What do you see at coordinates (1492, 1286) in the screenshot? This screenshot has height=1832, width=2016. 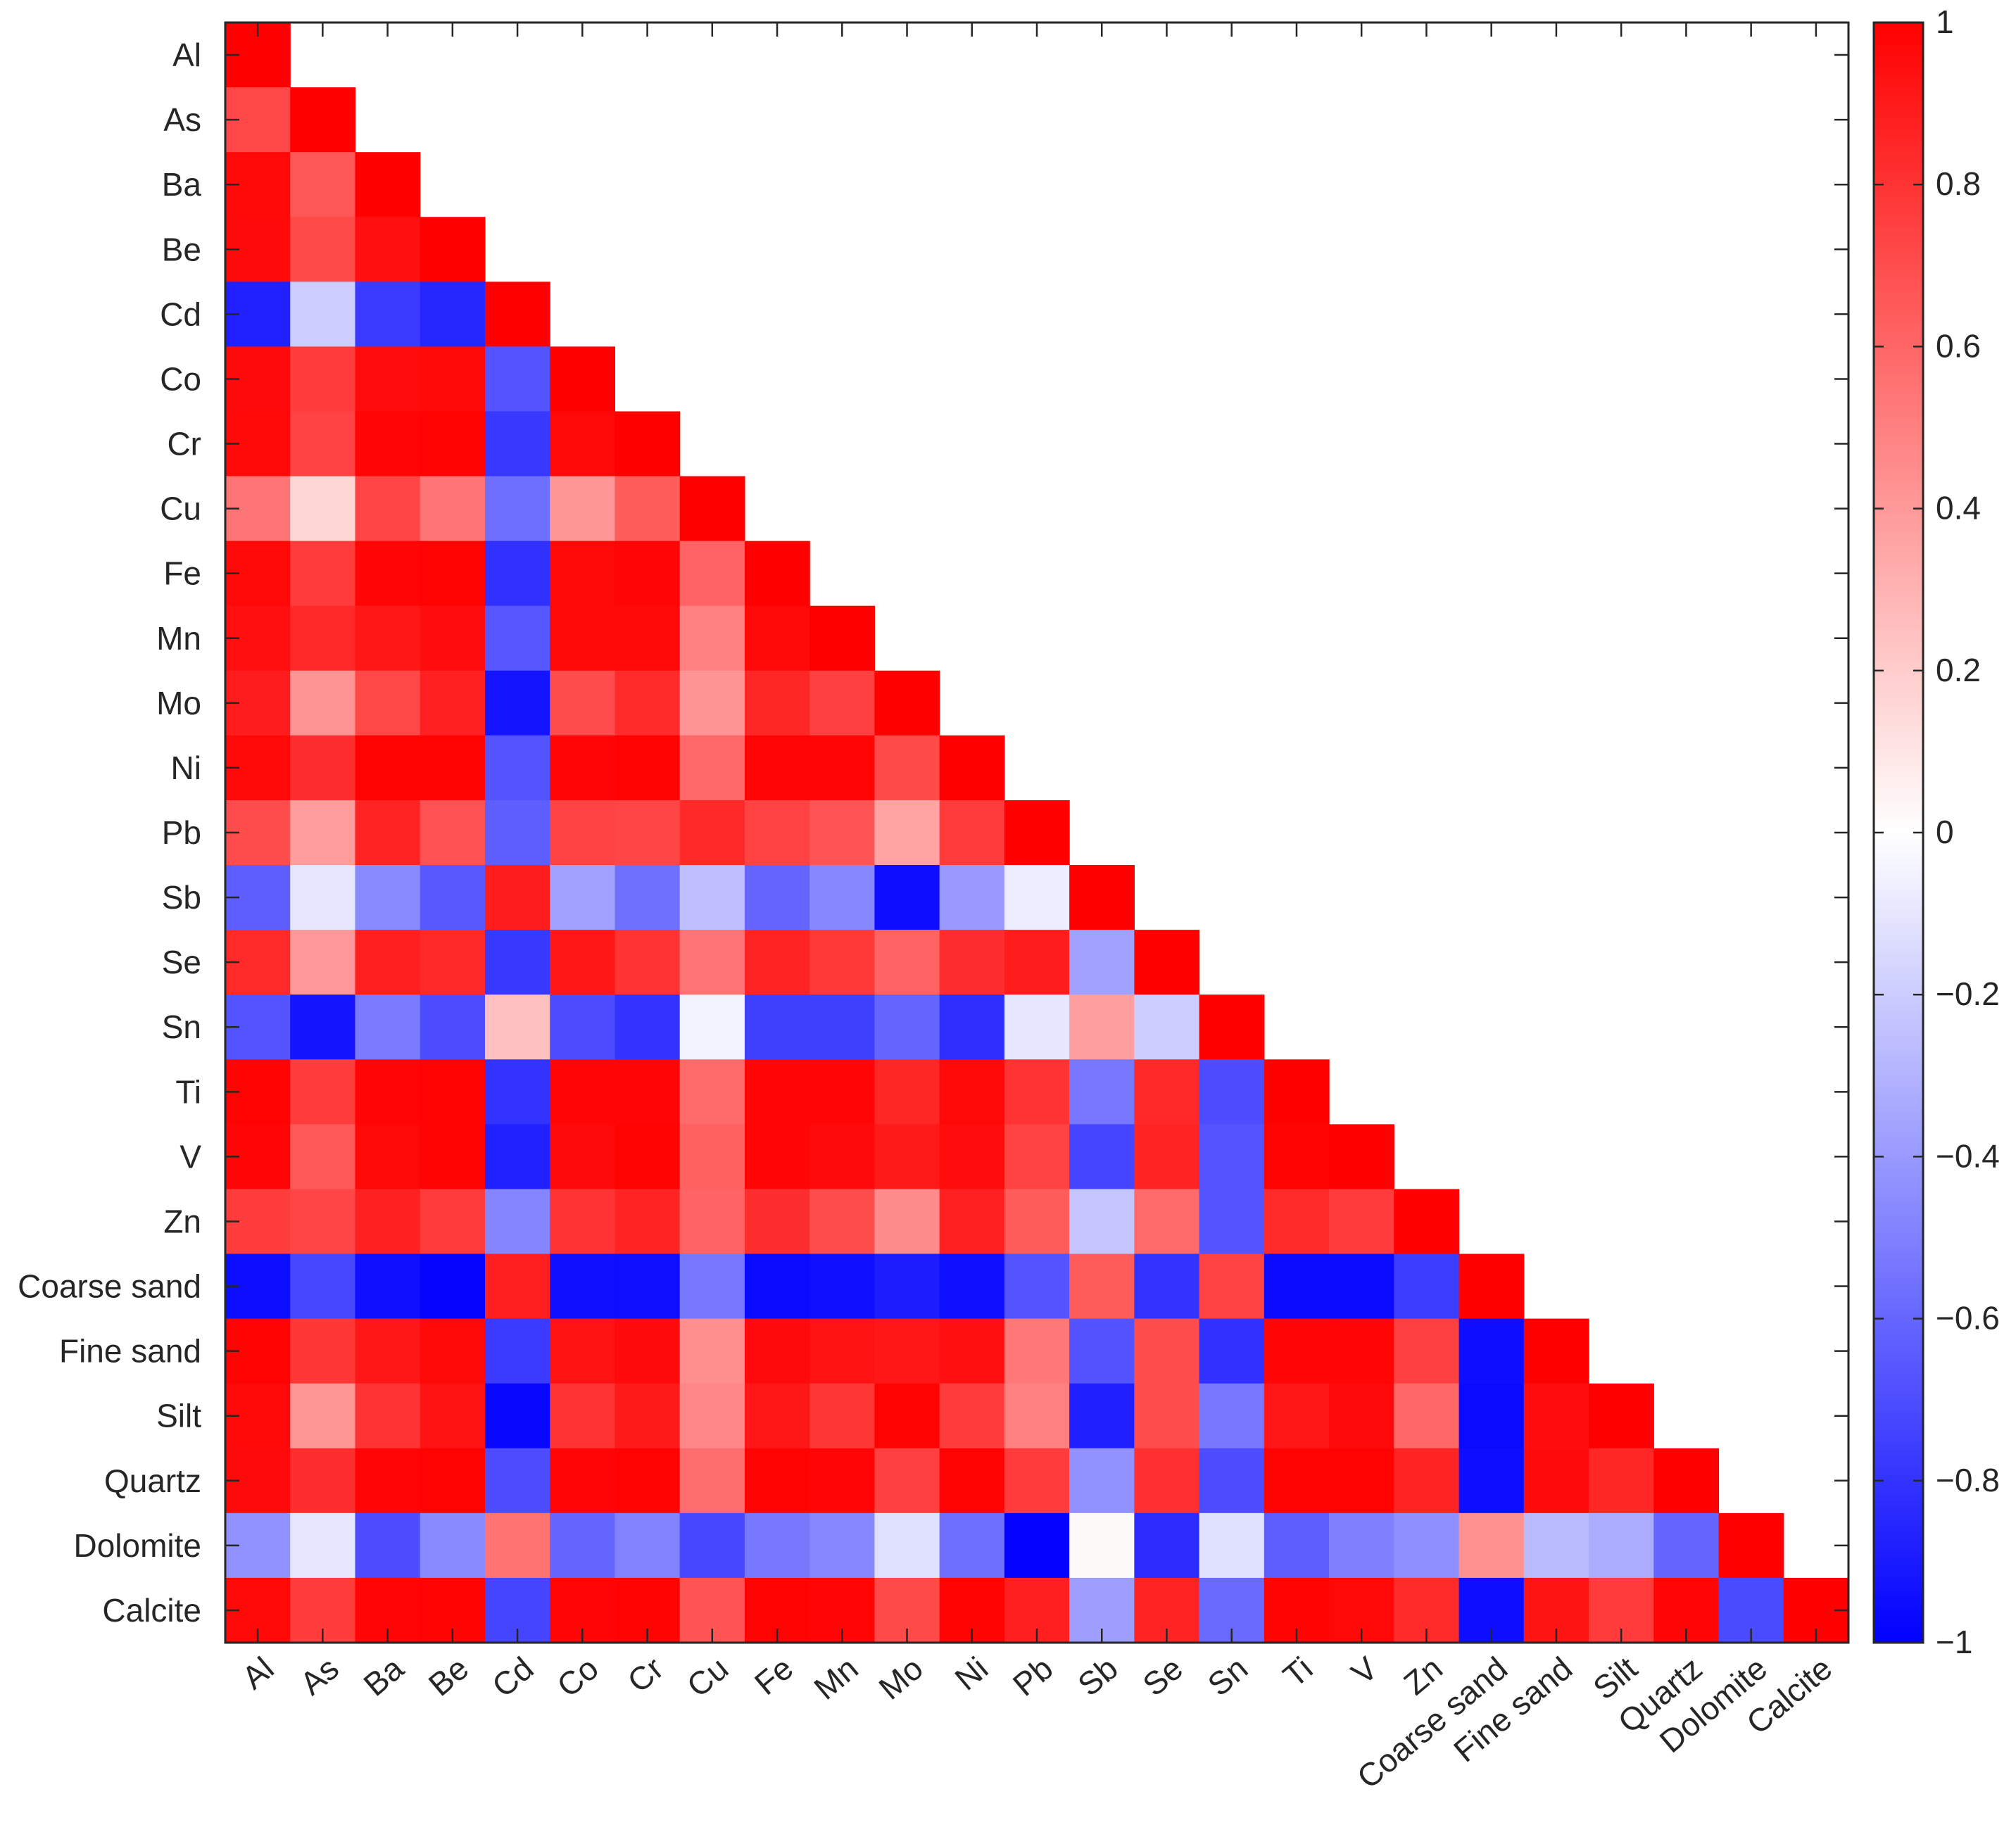 I see `cell-coarse-sand-coarse-sand` at bounding box center [1492, 1286].